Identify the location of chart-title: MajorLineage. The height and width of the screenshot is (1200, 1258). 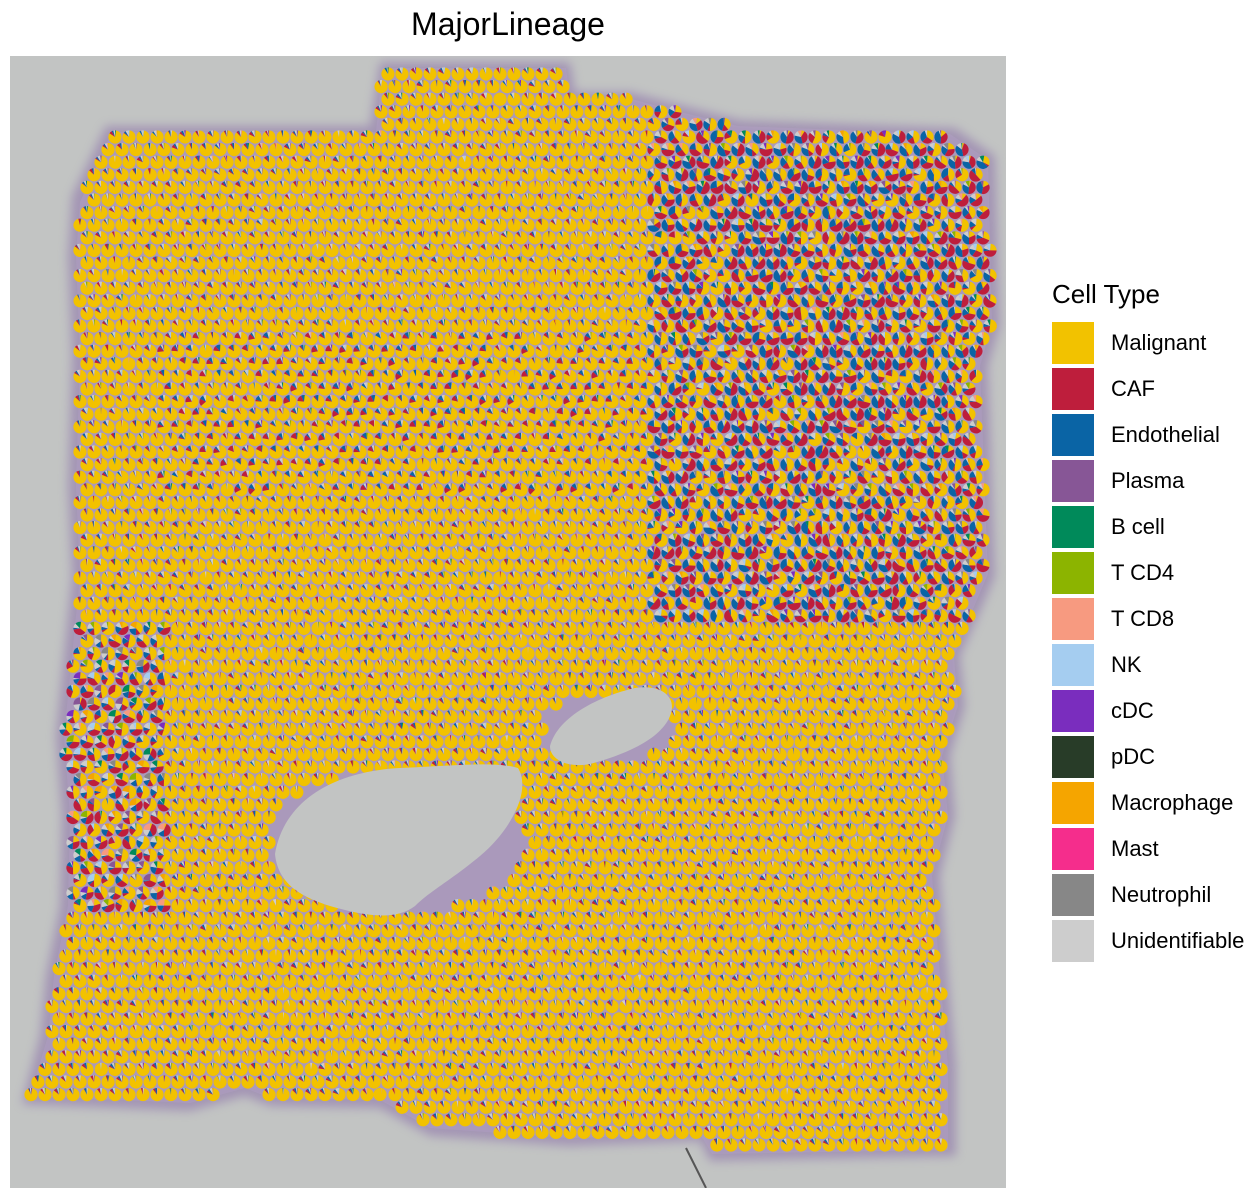
(508, 24).